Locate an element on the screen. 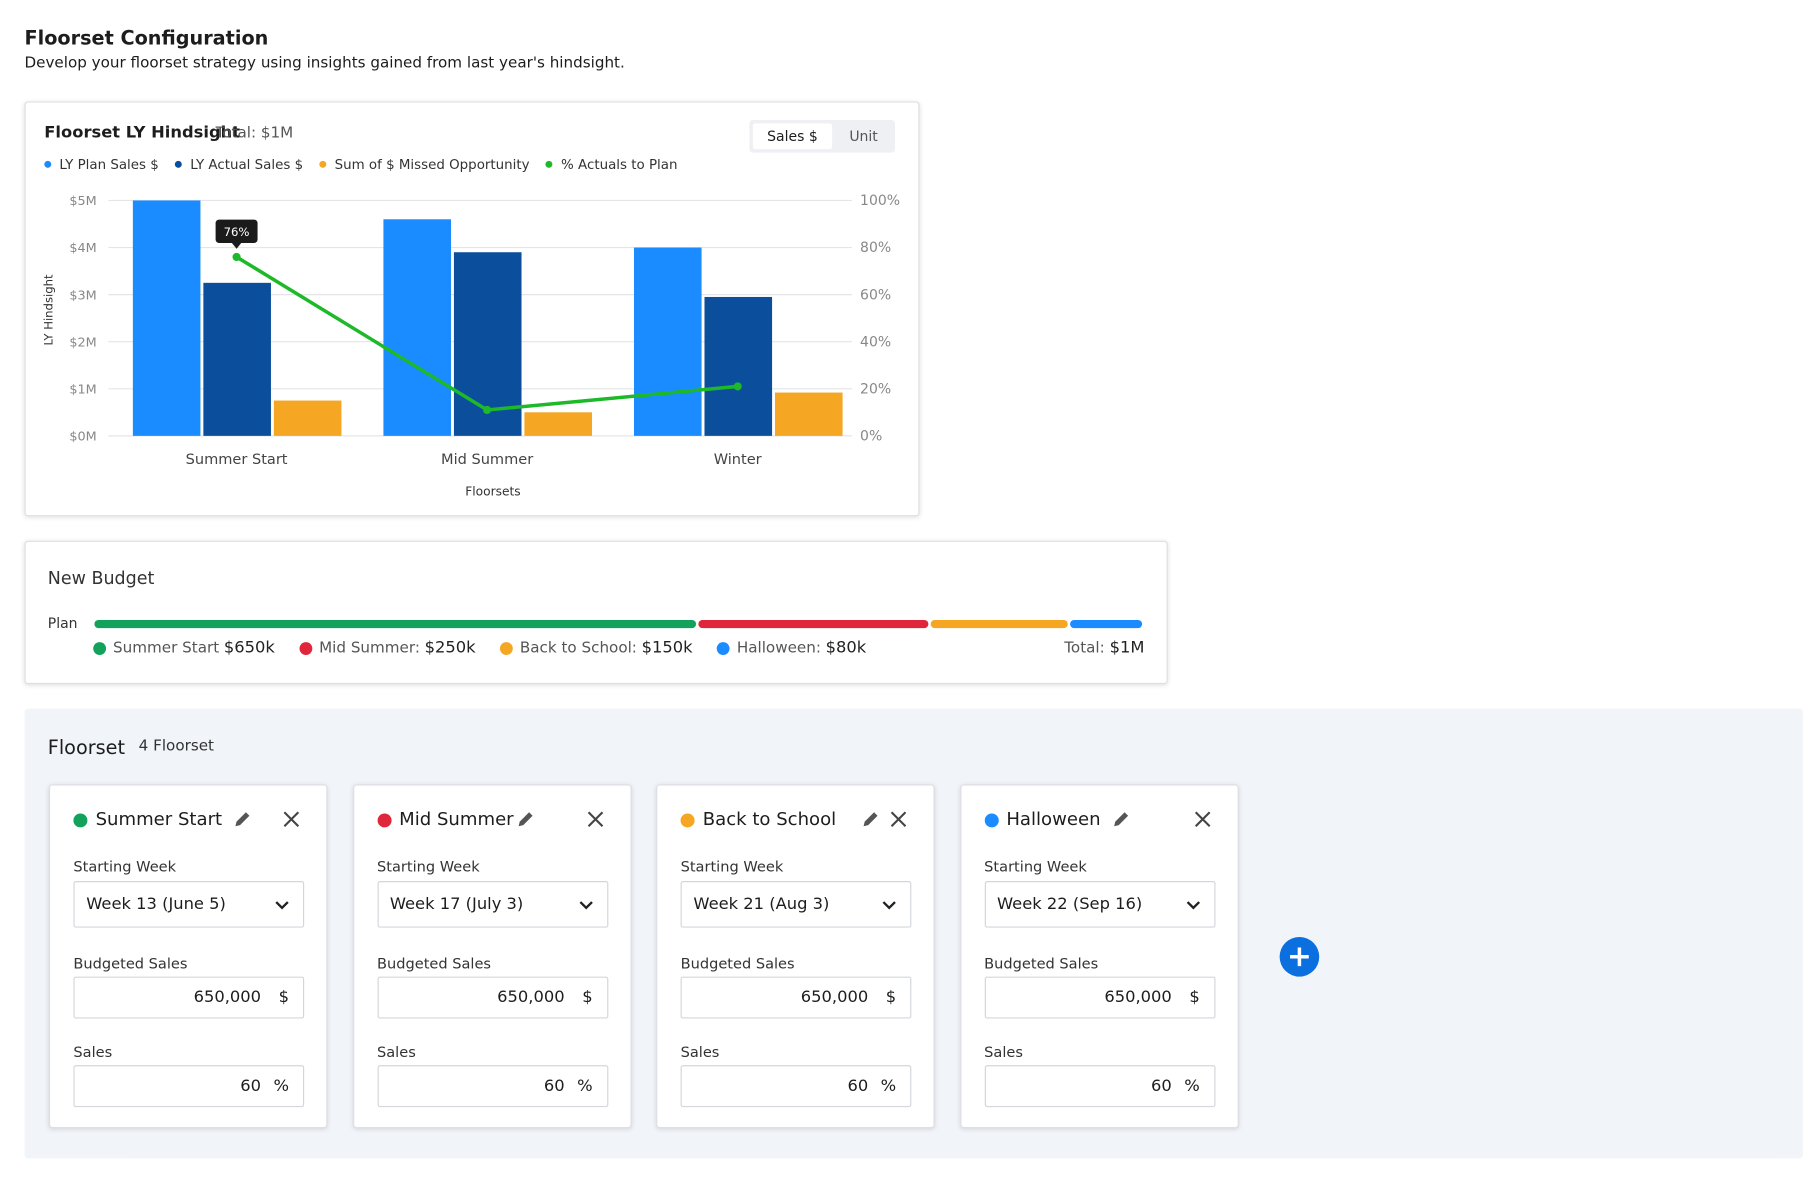  card-name: Halloween is located at coordinates (1053, 819).